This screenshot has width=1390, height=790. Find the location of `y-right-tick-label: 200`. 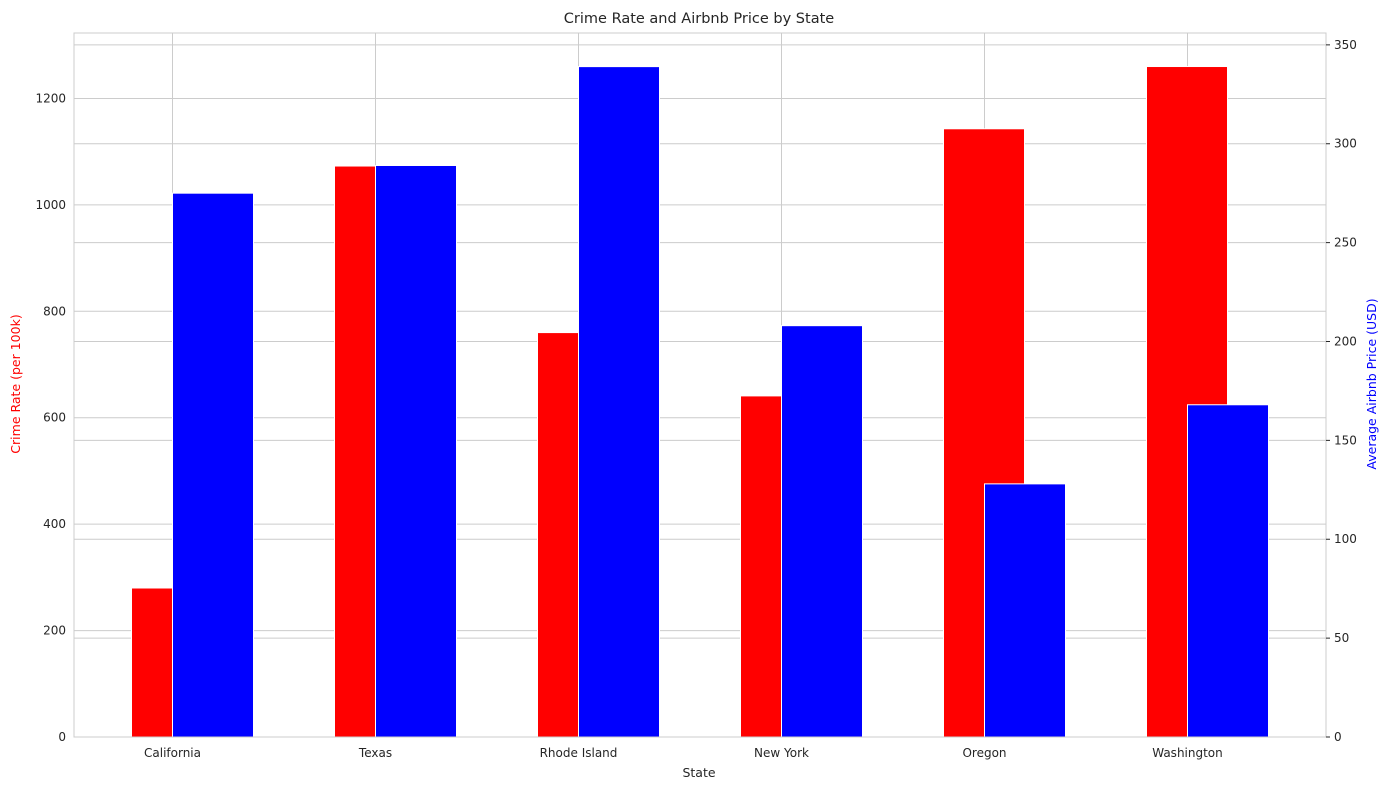

y-right-tick-label: 200 is located at coordinates (1345, 341).